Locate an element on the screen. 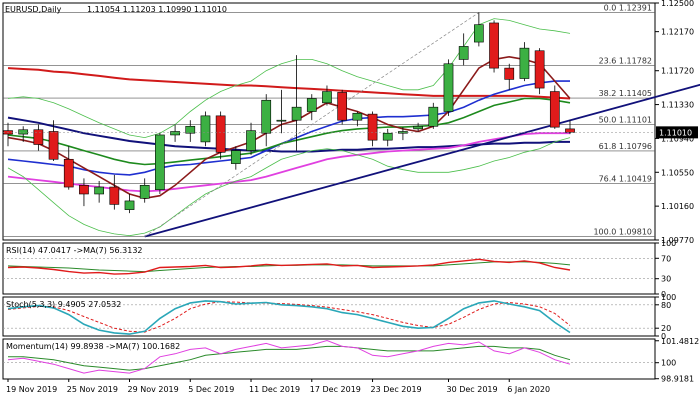 Image resolution: width=700 pixels, height=400 pixels. pane-frame-stoch is located at coordinates (329, 316).